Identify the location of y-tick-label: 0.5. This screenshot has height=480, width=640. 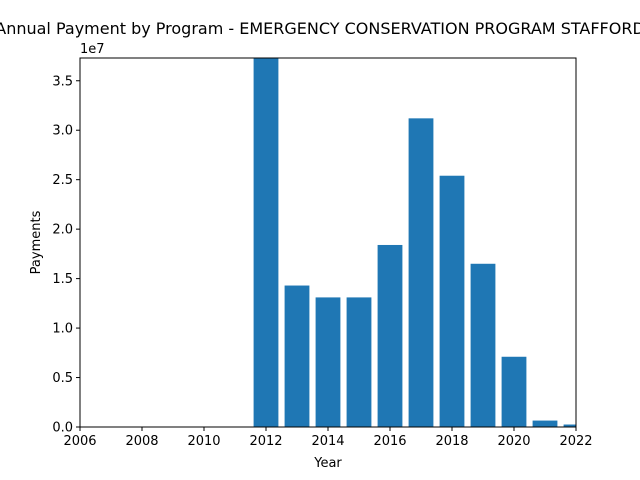
(62, 378).